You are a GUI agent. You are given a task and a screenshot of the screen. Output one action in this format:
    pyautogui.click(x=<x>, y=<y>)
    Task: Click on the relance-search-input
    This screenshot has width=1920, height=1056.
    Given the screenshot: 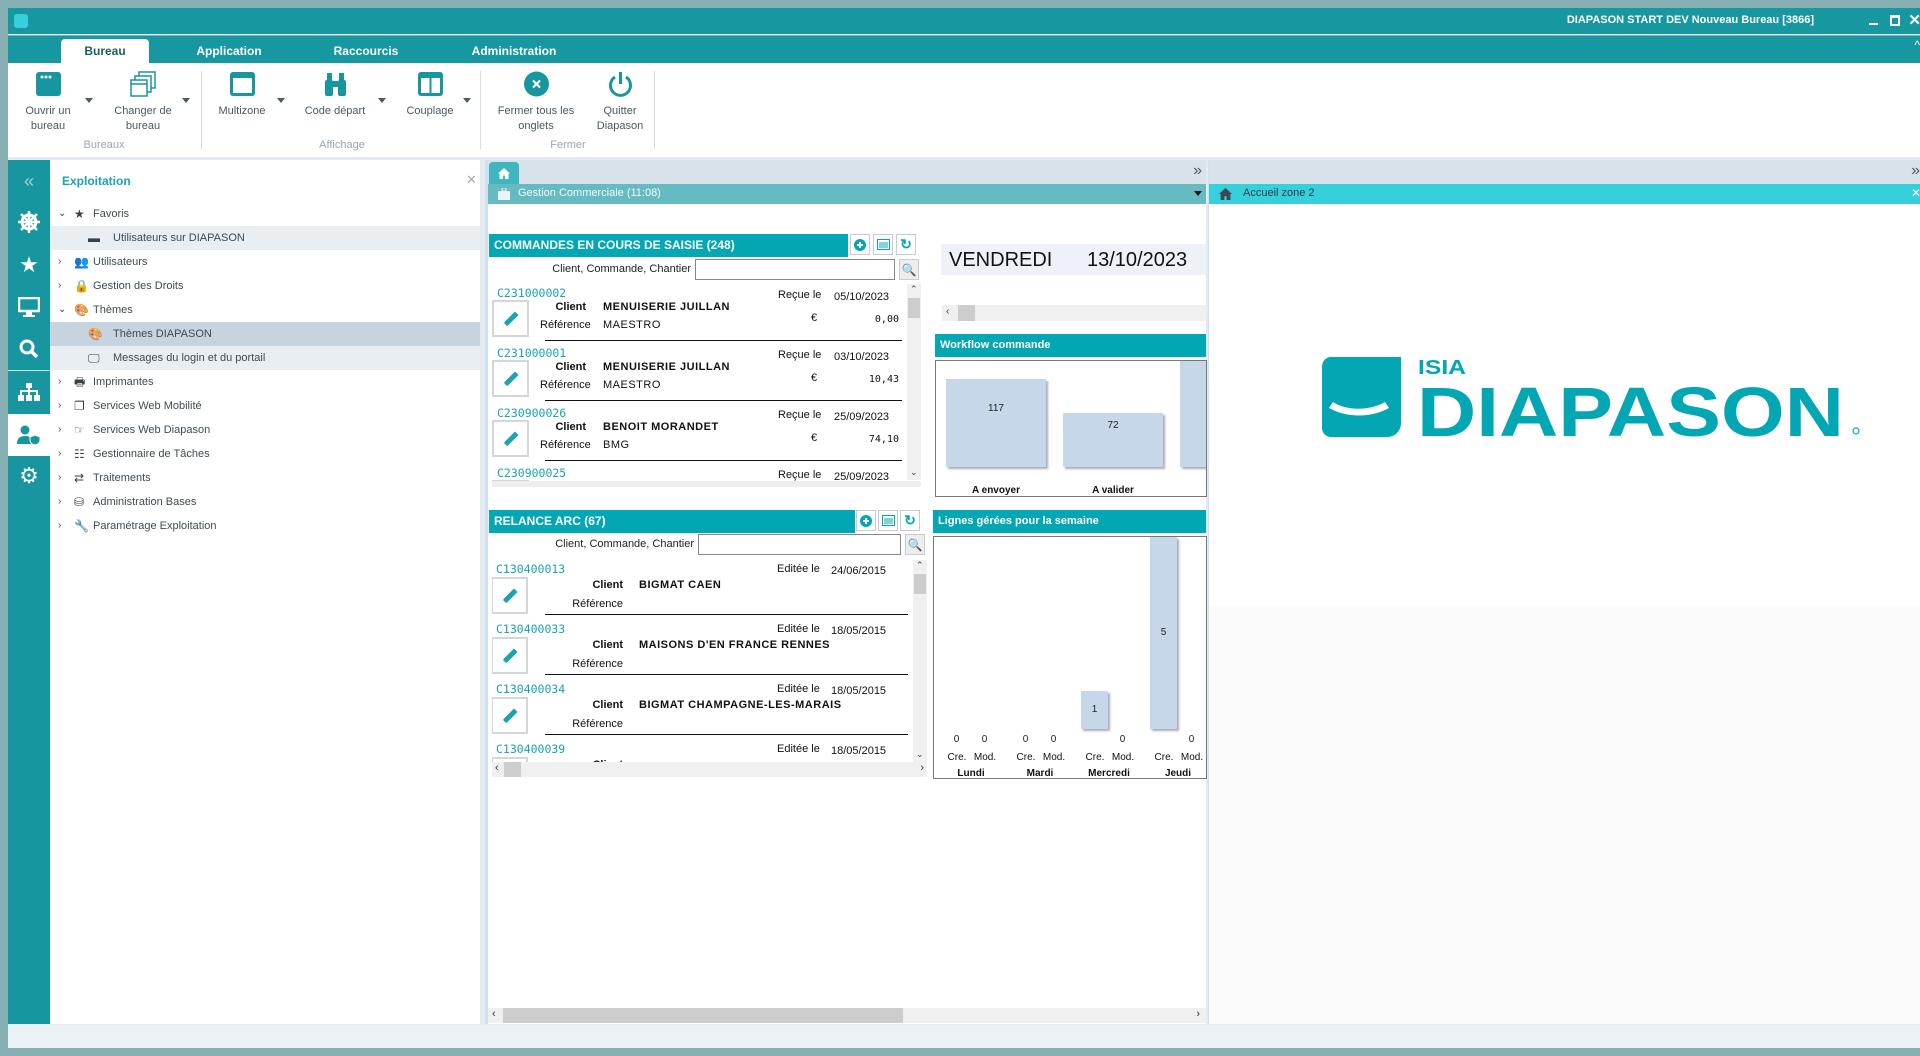 What is the action you would take?
    pyautogui.click(x=799, y=544)
    